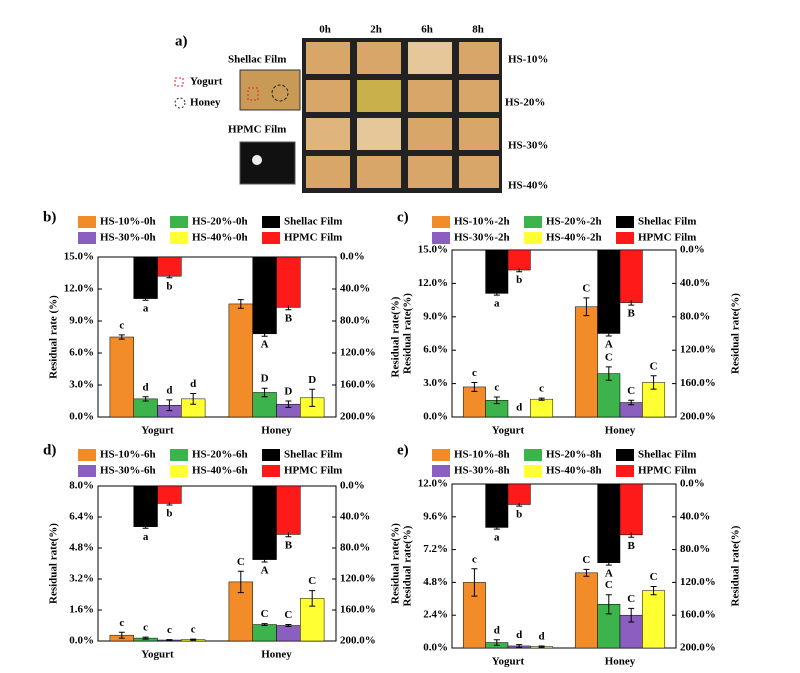  Describe the element at coordinates (181, 41) in the screenshot. I see `panel-label: a)` at that location.